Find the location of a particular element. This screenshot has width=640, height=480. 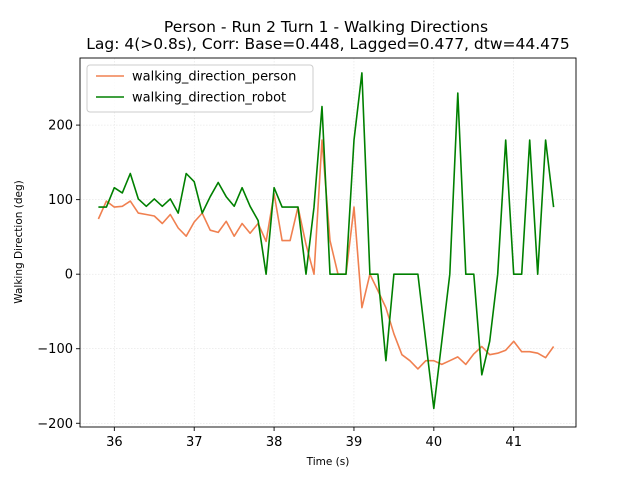

x-tick-label: 40 is located at coordinates (434, 442).